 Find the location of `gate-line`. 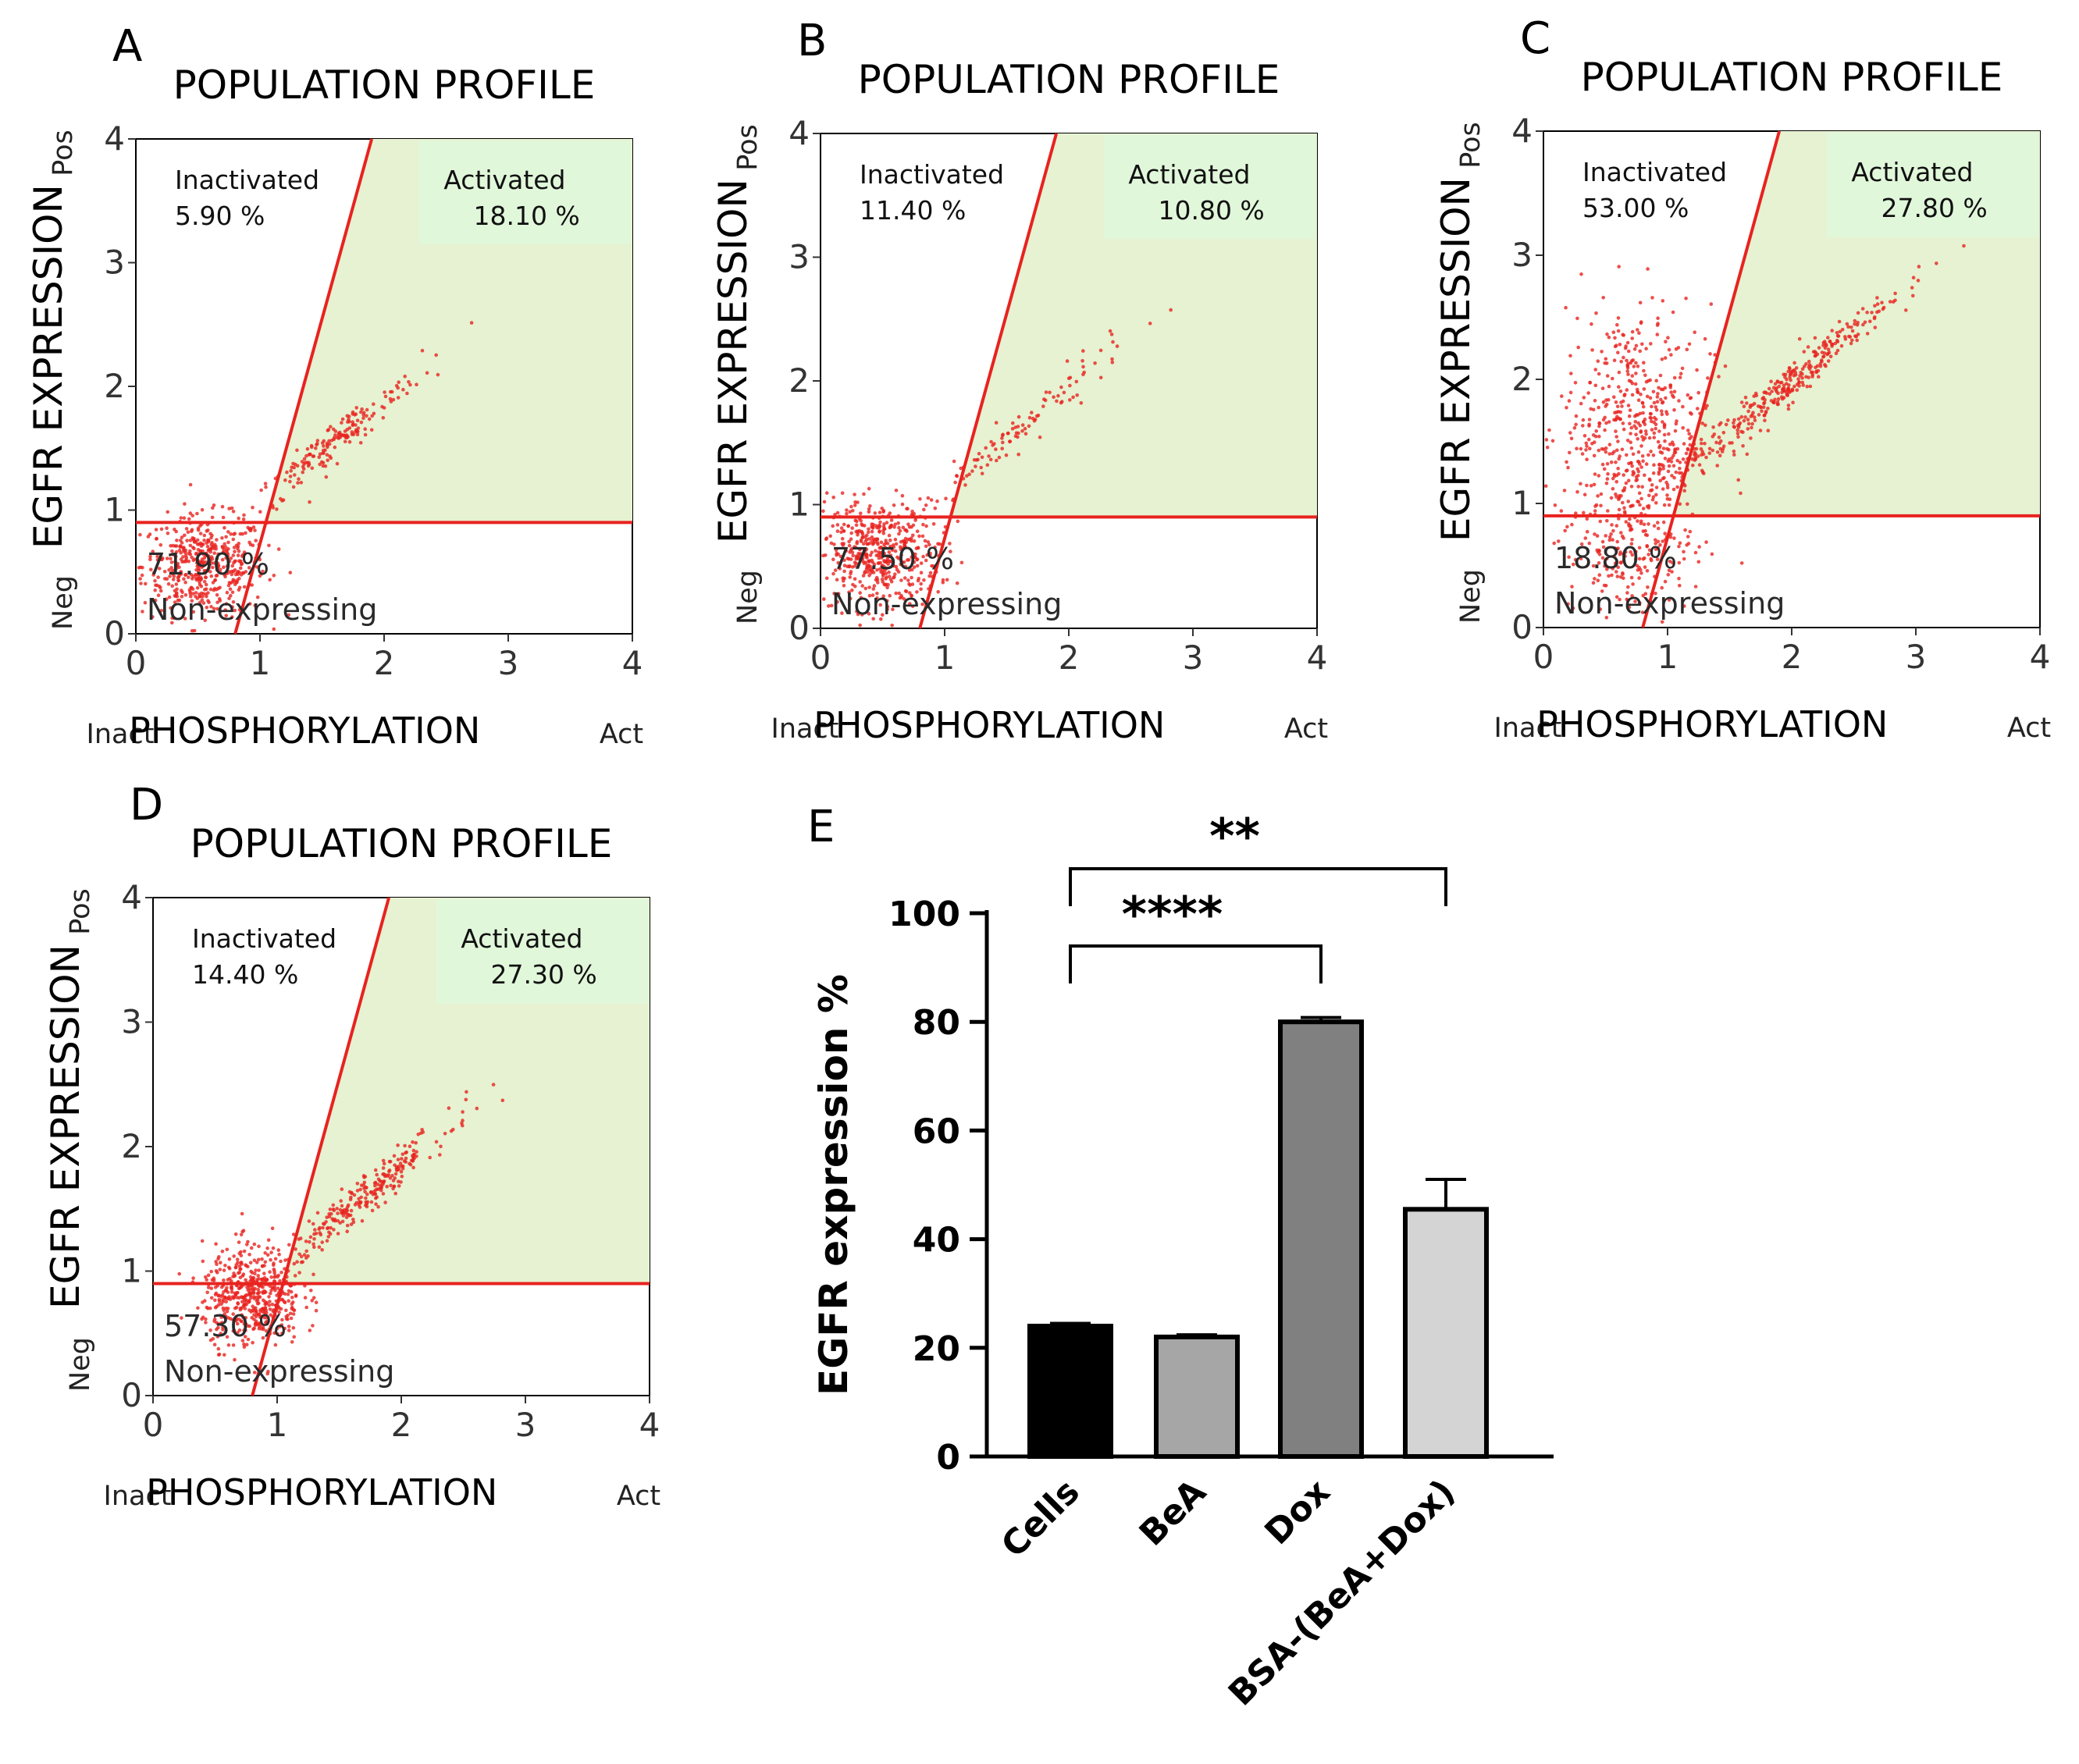

gate-line is located at coordinates (989, 381).